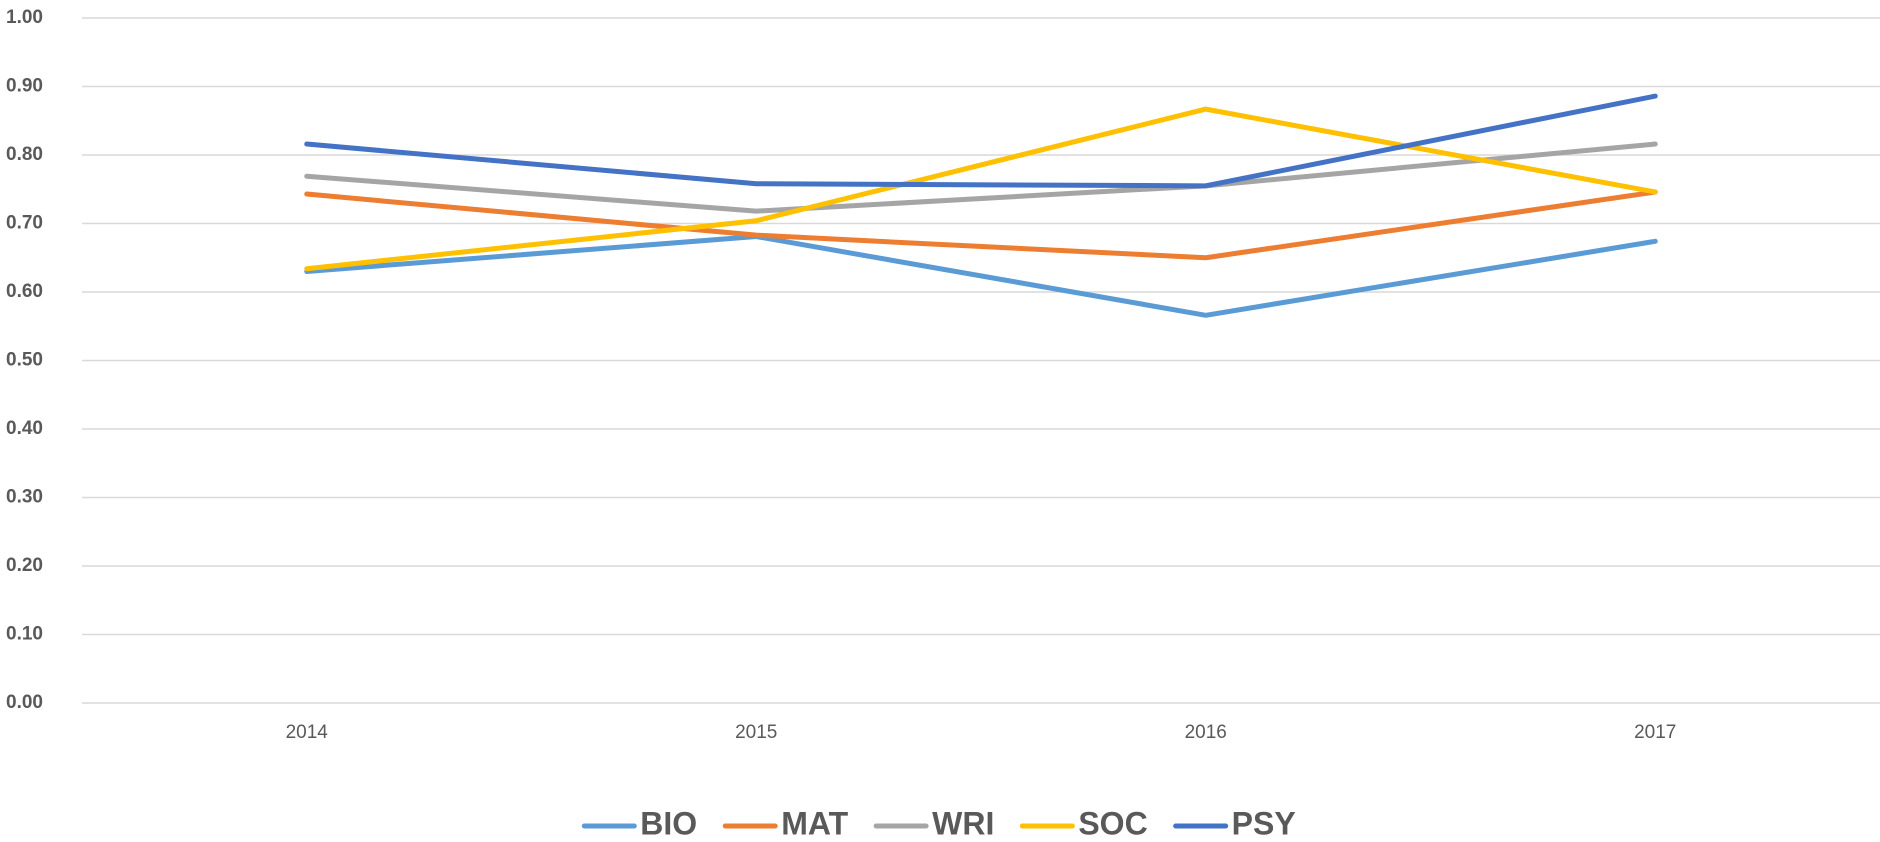 The height and width of the screenshot is (842, 1880). What do you see at coordinates (24, 497) in the screenshot?
I see `y-tick-label: 0.30` at bounding box center [24, 497].